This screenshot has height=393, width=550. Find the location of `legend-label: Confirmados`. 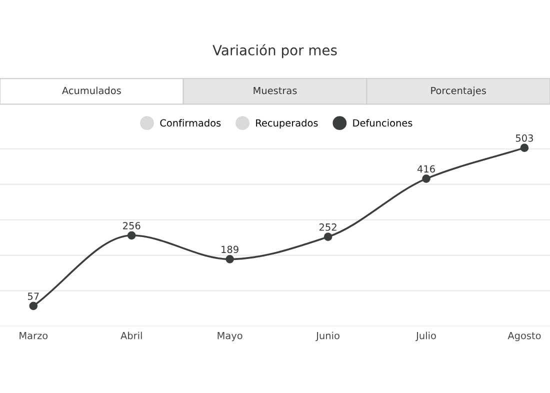

legend-label: Confirmados is located at coordinates (190, 123).